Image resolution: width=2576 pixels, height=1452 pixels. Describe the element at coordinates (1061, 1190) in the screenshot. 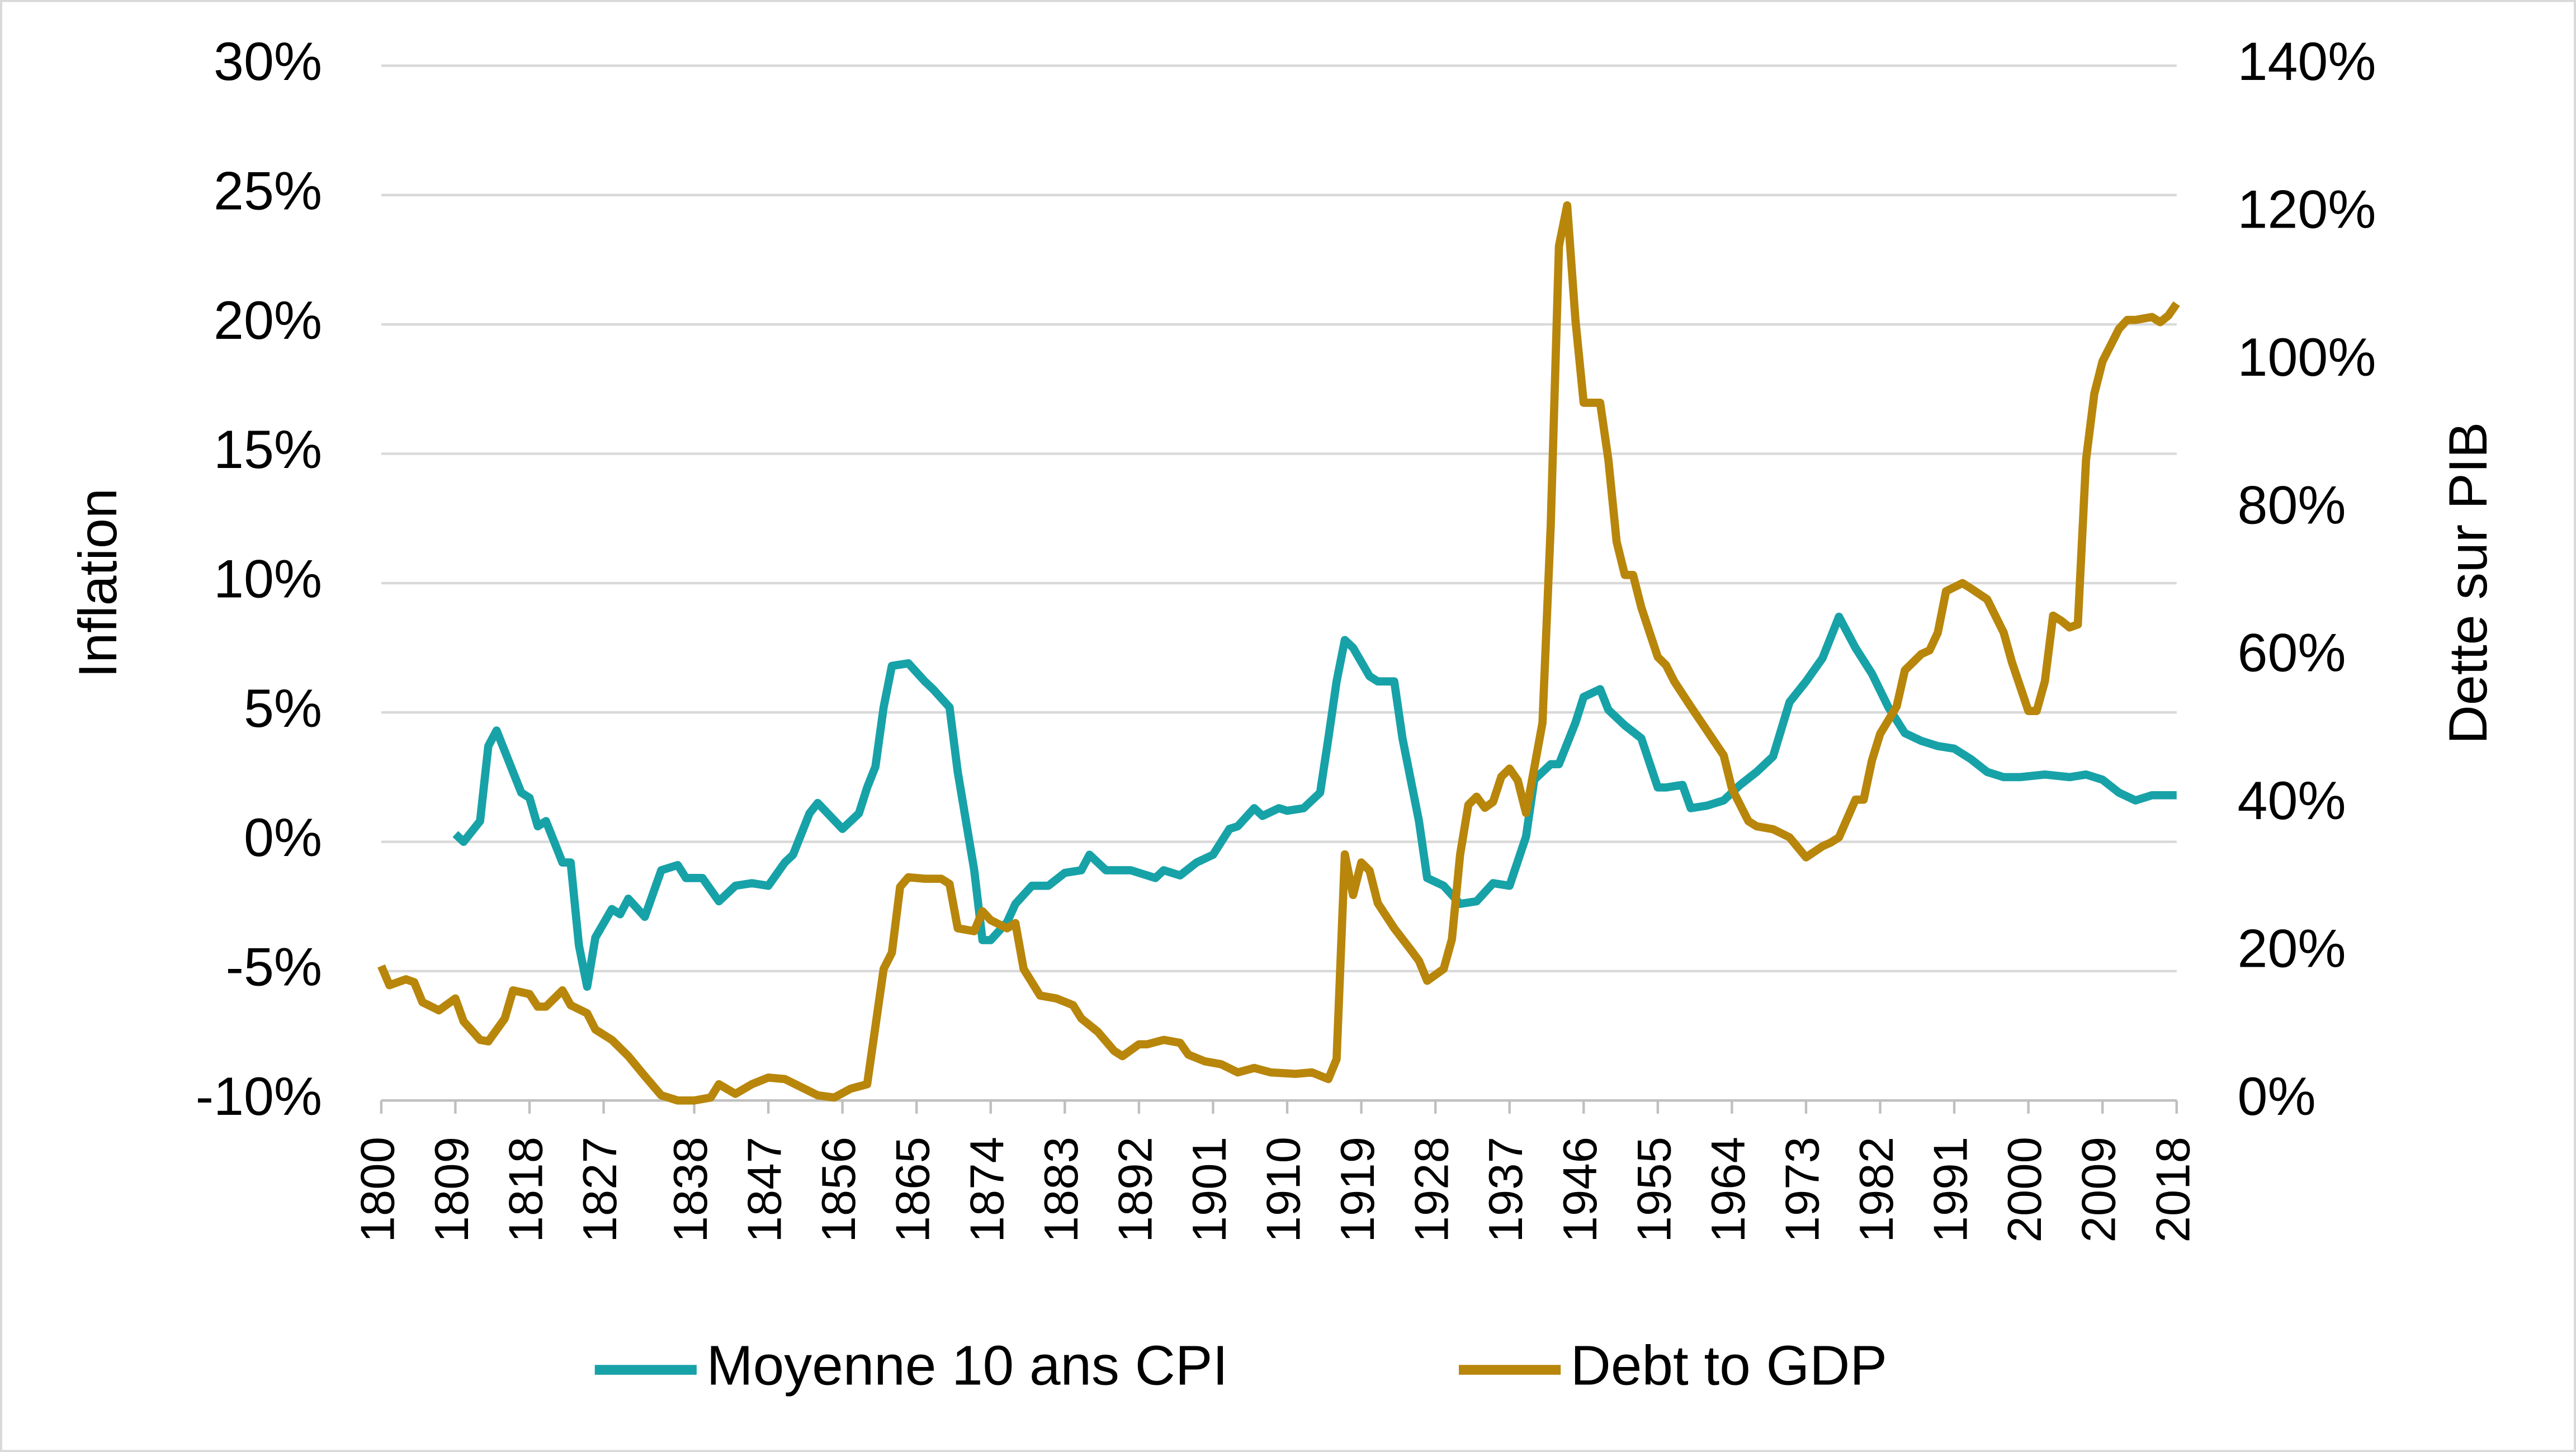

I see `x-tick-label: 1883` at that location.